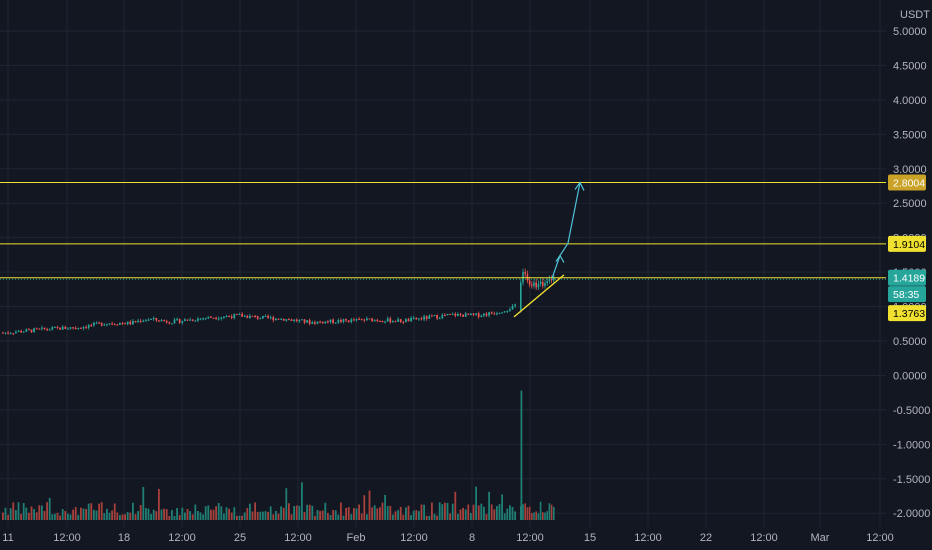 Image resolution: width=932 pixels, height=550 pixels. Describe the element at coordinates (240, 538) in the screenshot. I see `time-tick-label: 25` at that location.